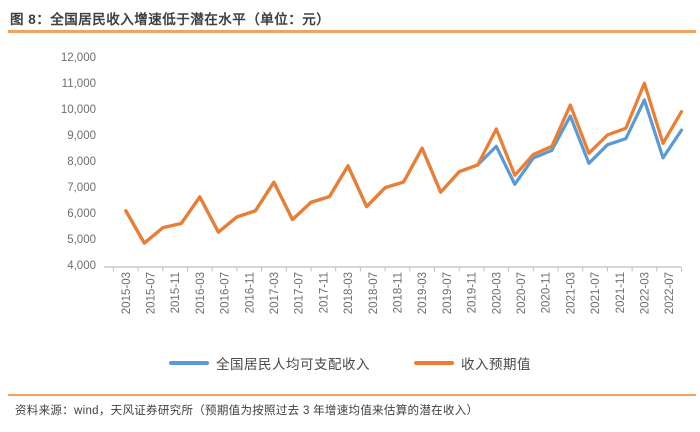 This screenshot has height=432, width=700. What do you see at coordinates (423, 293) in the screenshot?
I see `x-axis-tick-label: 2019-03` at bounding box center [423, 293].